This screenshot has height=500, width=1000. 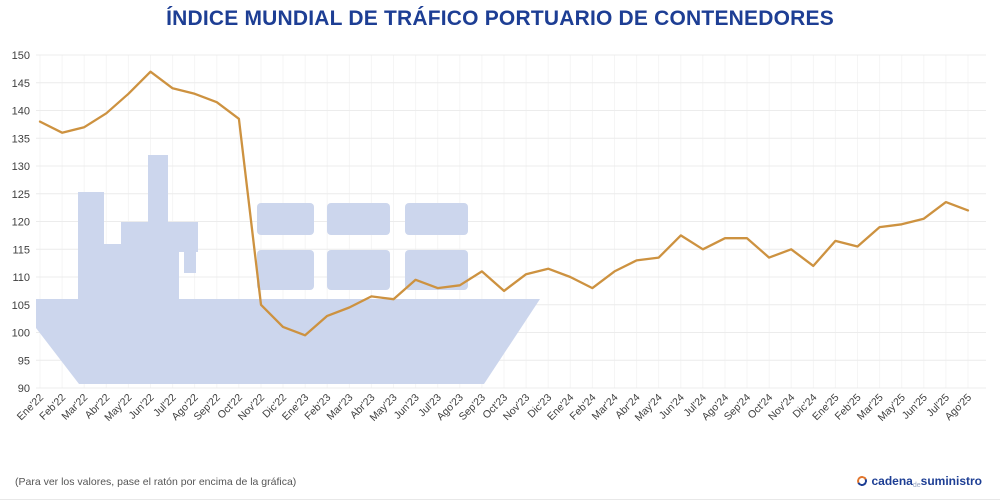 What do you see at coordinates (141, 407) in the screenshot?
I see `svg-text: Jun'22` at bounding box center [141, 407].